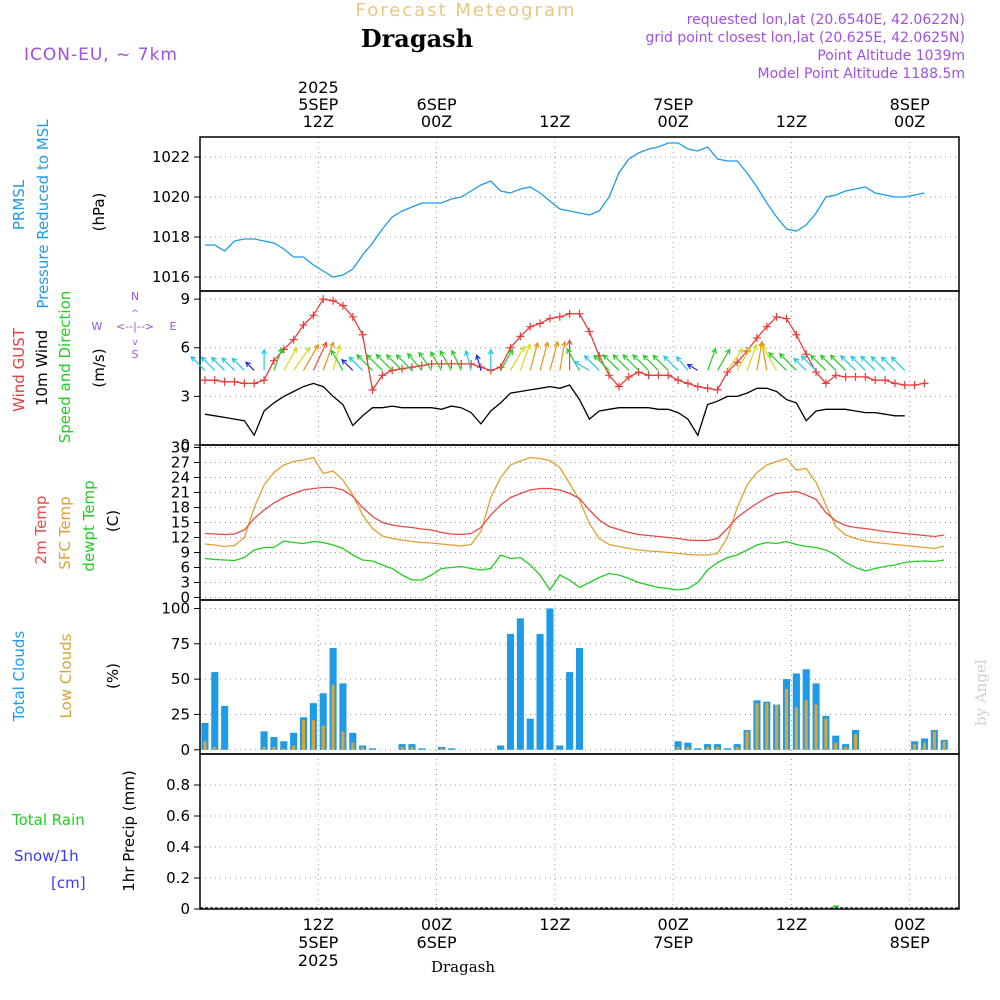 The width and height of the screenshot is (1000, 1000). I want to click on label-10m-wind: 10m Wind, so click(42, 368).